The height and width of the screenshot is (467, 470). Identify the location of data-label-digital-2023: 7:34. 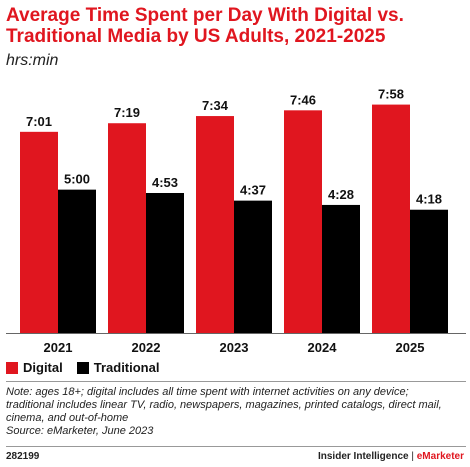
(215, 105).